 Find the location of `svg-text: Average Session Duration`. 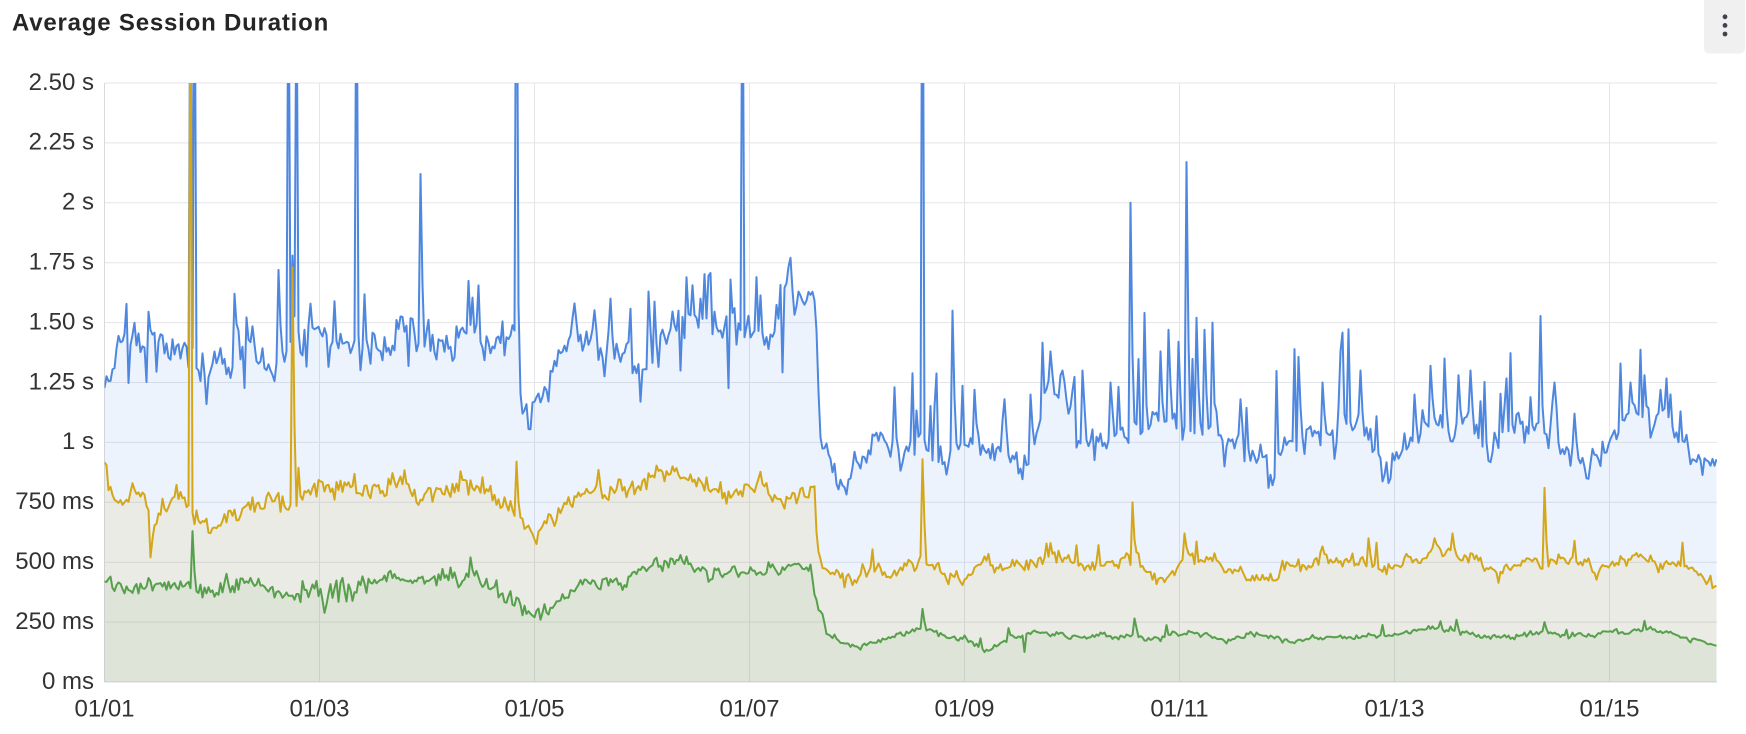

svg-text: Average Session Duration is located at coordinates (170, 23).